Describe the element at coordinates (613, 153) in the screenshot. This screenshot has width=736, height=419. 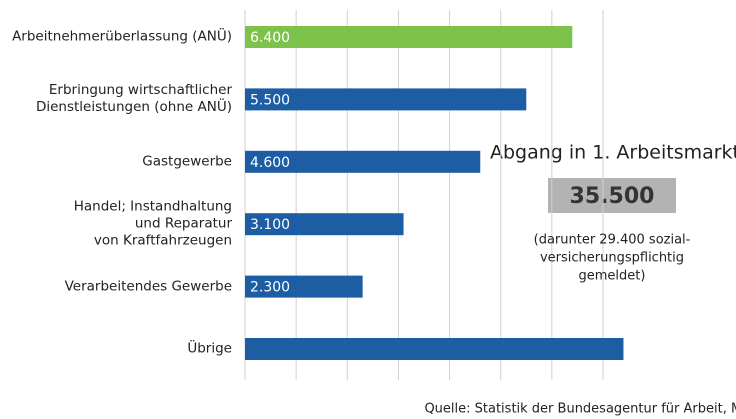
I see `annotation-title: Abgang in 1. Arbeitsmarkt` at that location.